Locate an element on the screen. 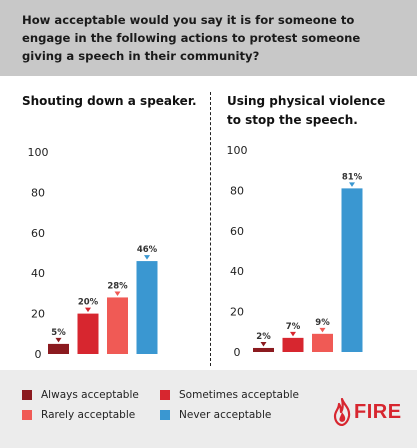  legend-label-rarely: Rarely acceptable is located at coordinates (88, 415).